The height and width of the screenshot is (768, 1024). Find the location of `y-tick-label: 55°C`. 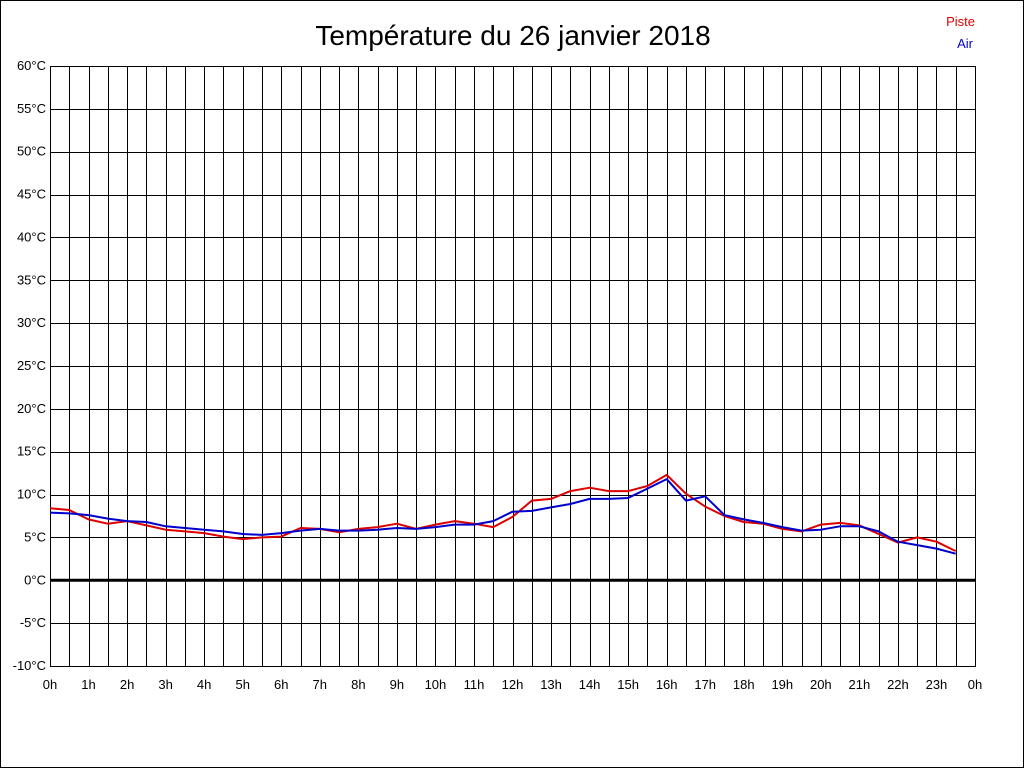

y-tick-label: 55°C is located at coordinates (31, 108).